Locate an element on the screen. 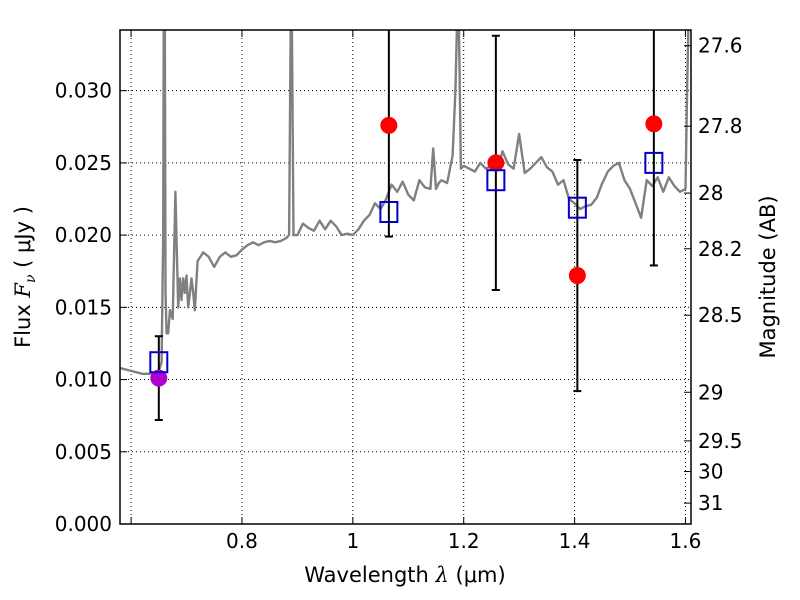 The image size is (800, 600). y-tick-label: 0.020 is located at coordinates (83, 235).